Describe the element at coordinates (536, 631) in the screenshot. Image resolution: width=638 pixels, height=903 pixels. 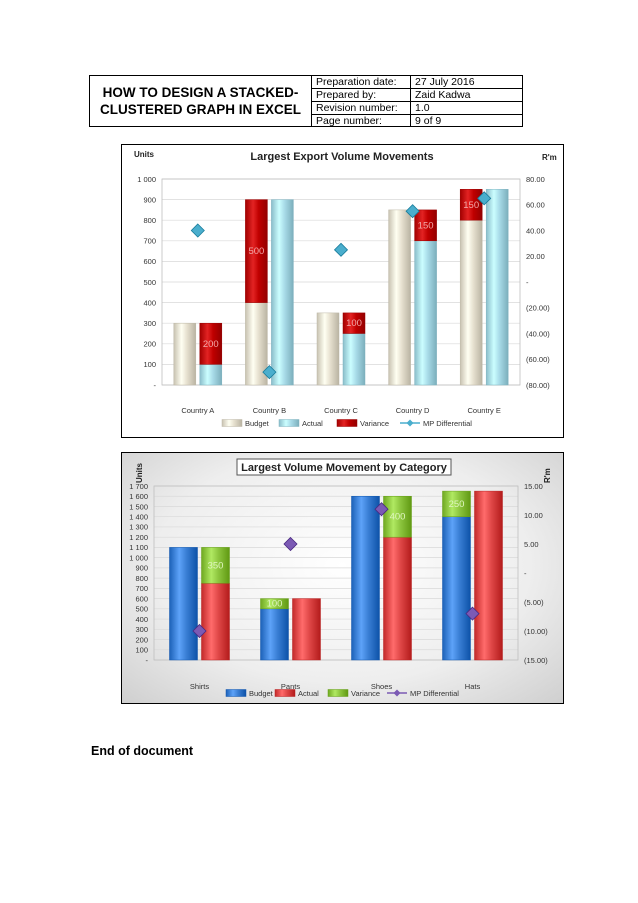
I see `y2-tick-label: (10.00)` at that location.